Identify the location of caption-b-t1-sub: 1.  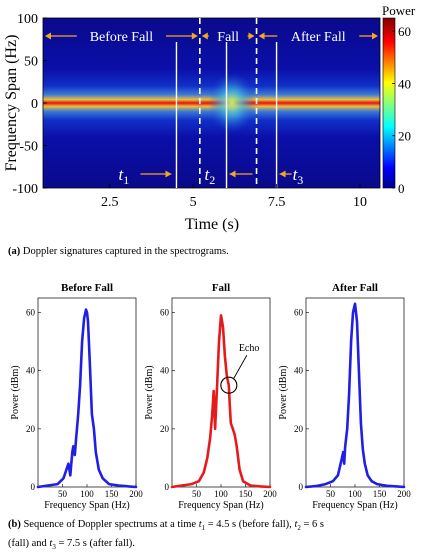
(203, 528).